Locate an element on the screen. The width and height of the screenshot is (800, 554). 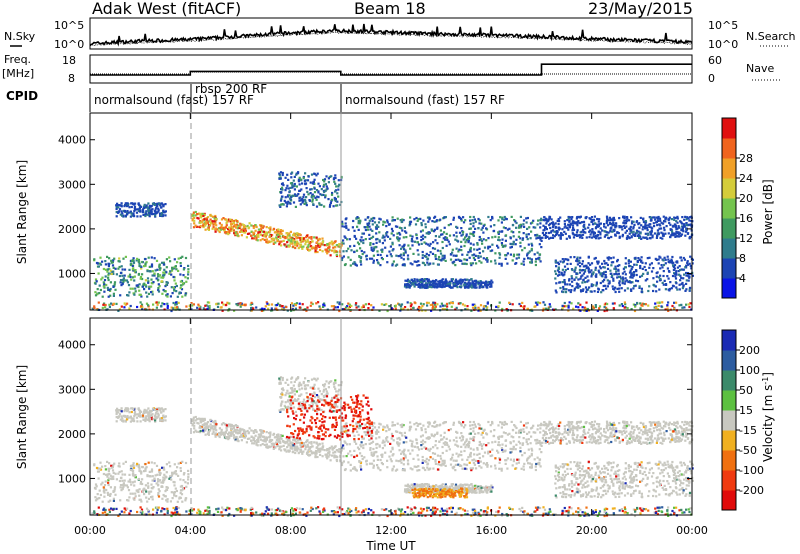
freq-tick-bottom: 8 is located at coordinates (71, 78).